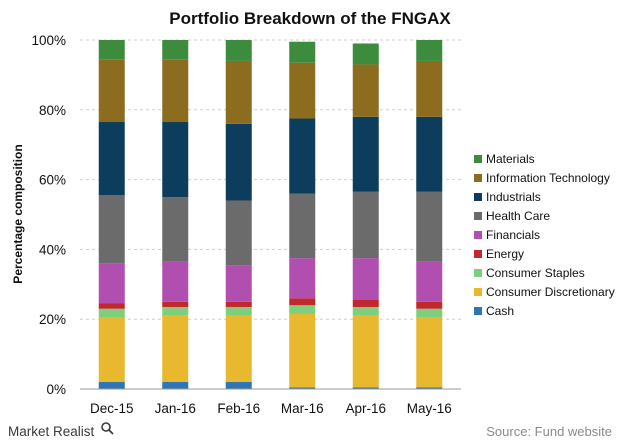 The height and width of the screenshot is (443, 620). What do you see at coordinates (238, 408) in the screenshot?
I see `x-tick-label: Feb-16` at bounding box center [238, 408].